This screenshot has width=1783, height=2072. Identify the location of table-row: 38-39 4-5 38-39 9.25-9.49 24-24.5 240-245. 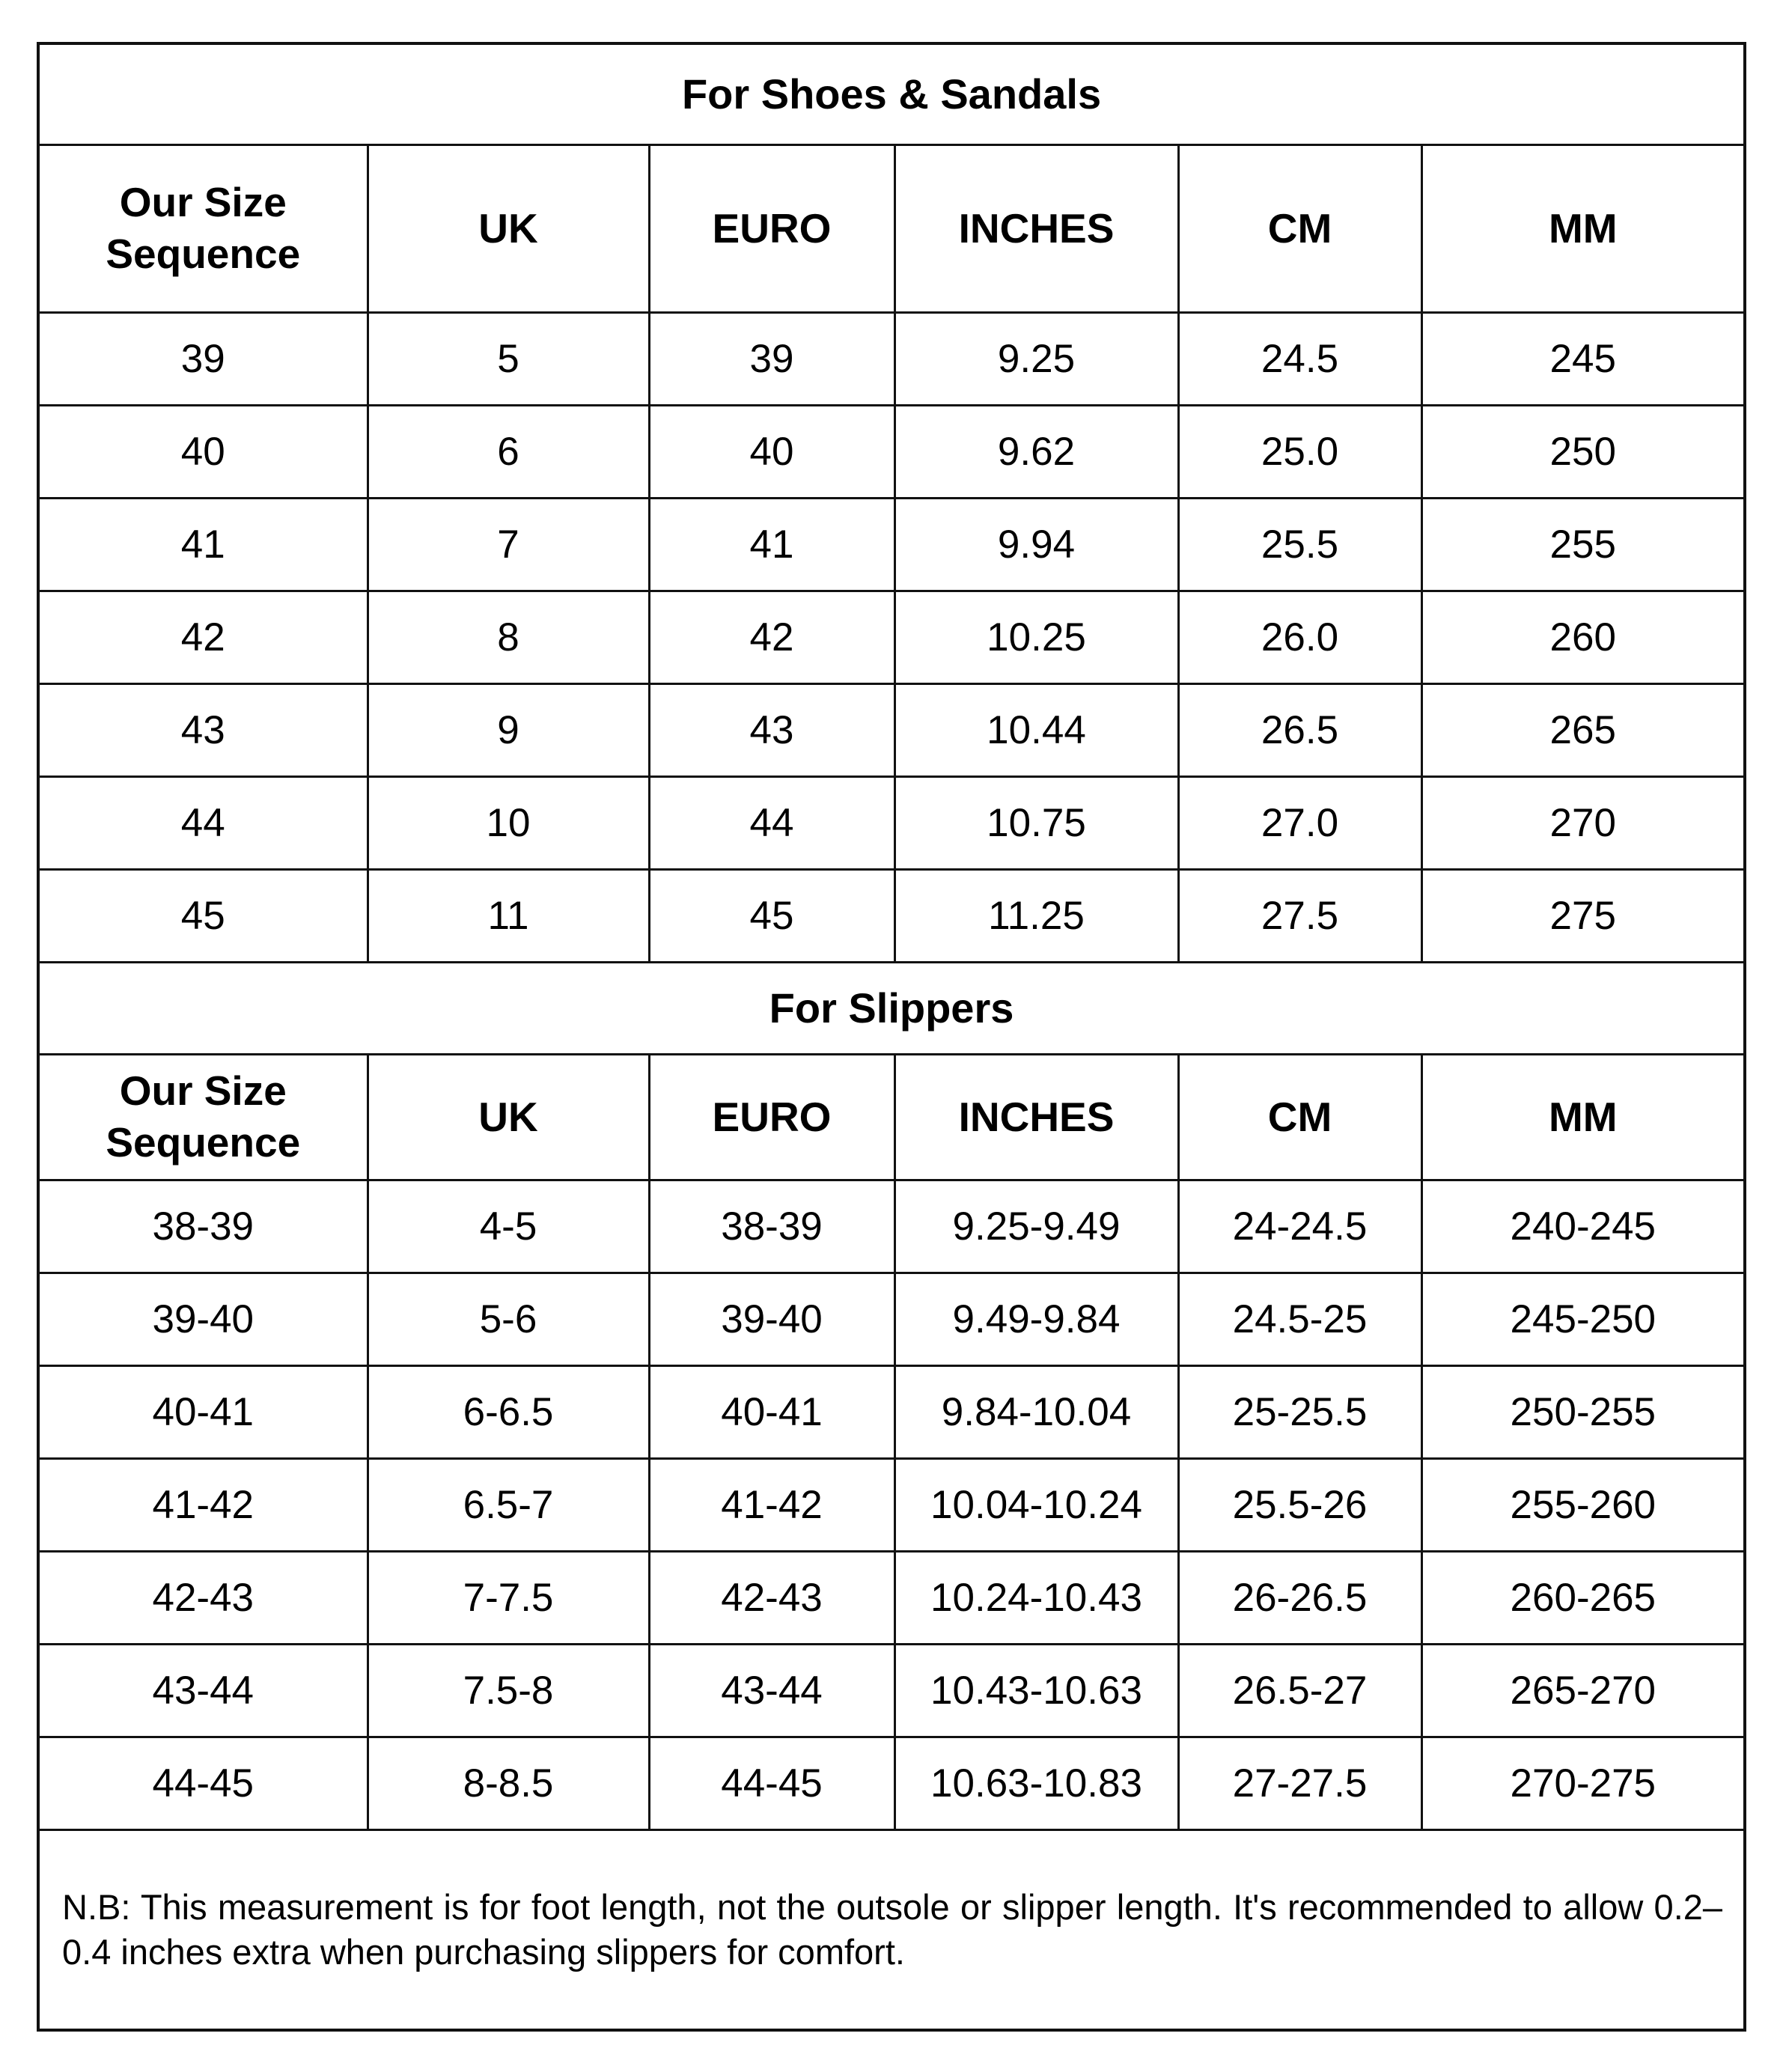
(891, 1226).